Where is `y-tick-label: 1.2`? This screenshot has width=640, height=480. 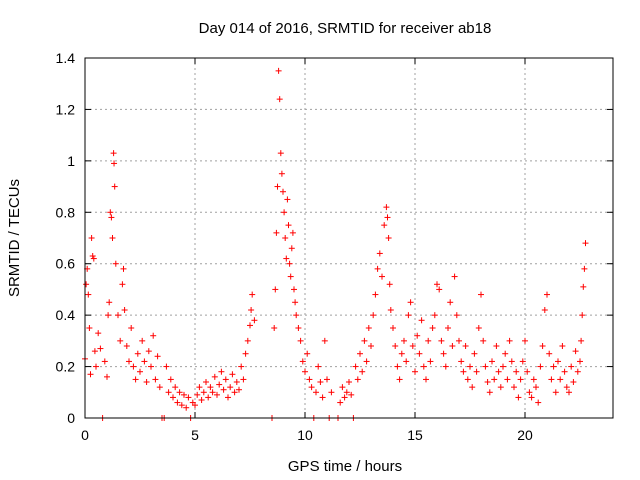 y-tick-label: 1.2 is located at coordinates (66, 109).